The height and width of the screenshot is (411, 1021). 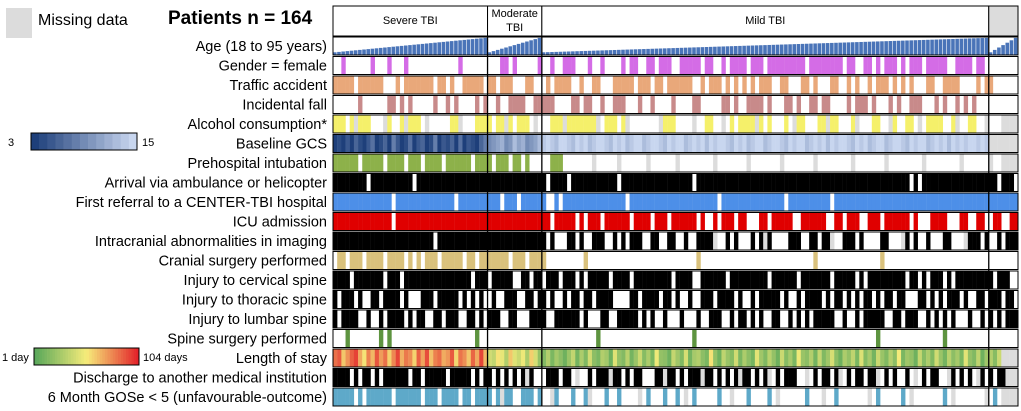 I want to click on cell-discharge-missing, so click(x=949, y=377).